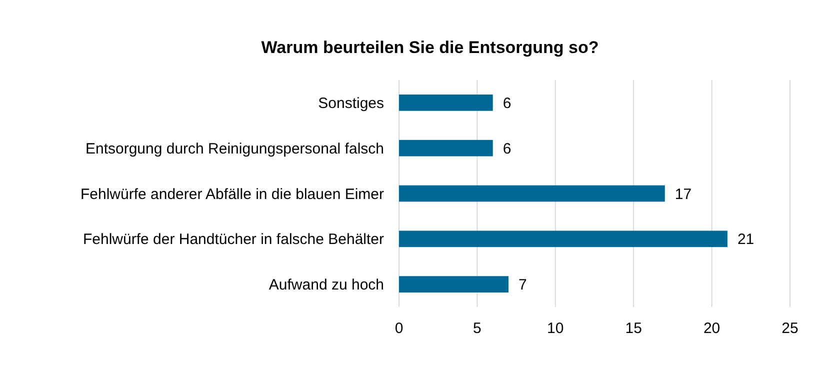 The image size is (823, 365). I want to click on x-tick-label: 25, so click(790, 328).